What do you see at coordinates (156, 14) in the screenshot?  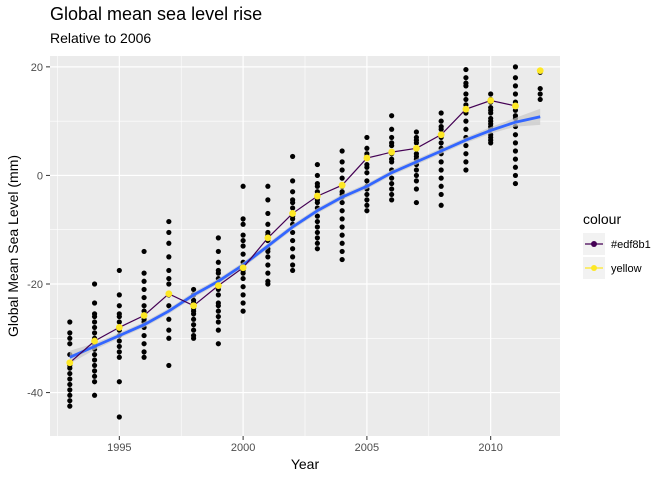 I see `chart-title: Global mean sea level rise` at bounding box center [156, 14].